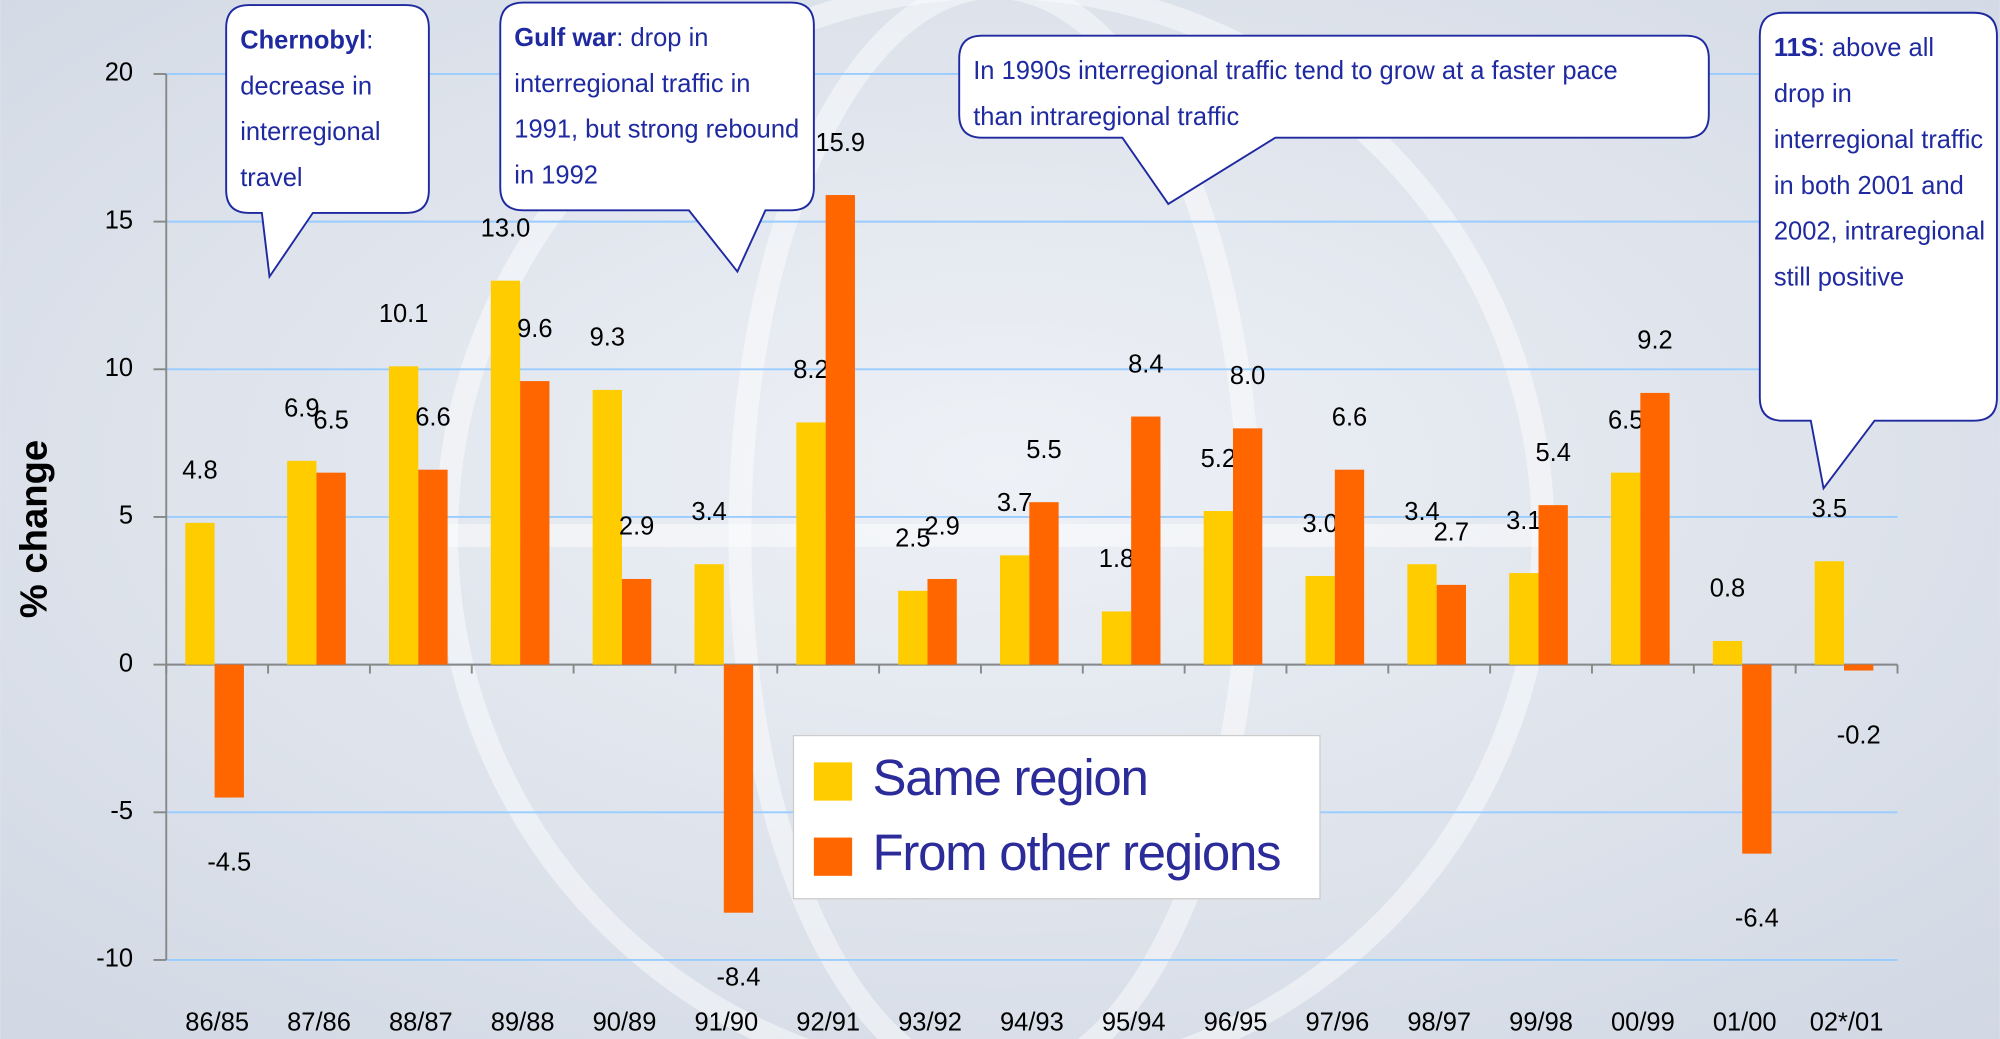  What do you see at coordinates (126, 516) in the screenshot?
I see `y-tick-label: 5` at bounding box center [126, 516].